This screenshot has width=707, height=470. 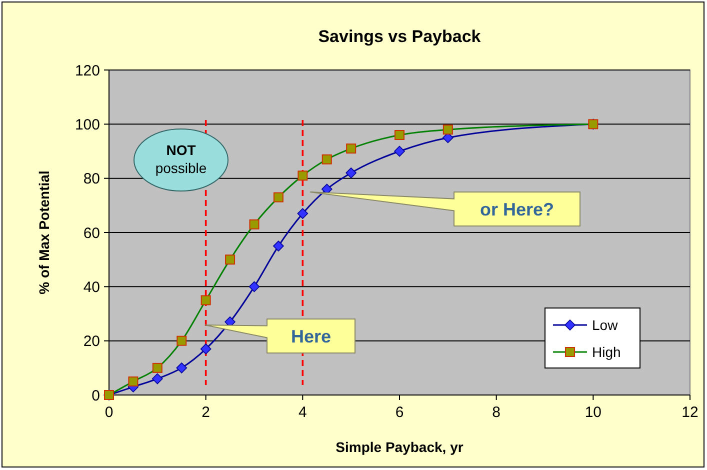 What do you see at coordinates (605, 324) in the screenshot?
I see `legend-label: Low` at bounding box center [605, 324].